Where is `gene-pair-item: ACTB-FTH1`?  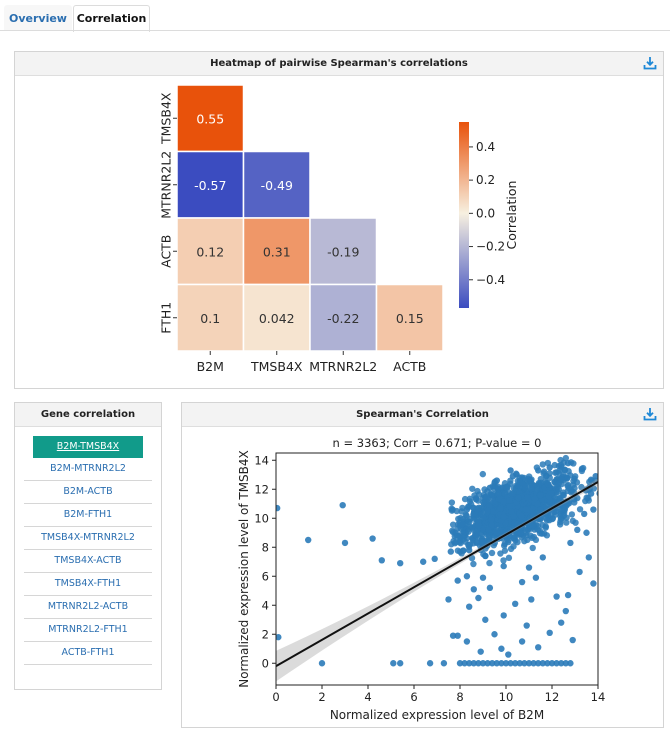
gene-pair-item: ACTB-FTH1 is located at coordinates (88, 653).